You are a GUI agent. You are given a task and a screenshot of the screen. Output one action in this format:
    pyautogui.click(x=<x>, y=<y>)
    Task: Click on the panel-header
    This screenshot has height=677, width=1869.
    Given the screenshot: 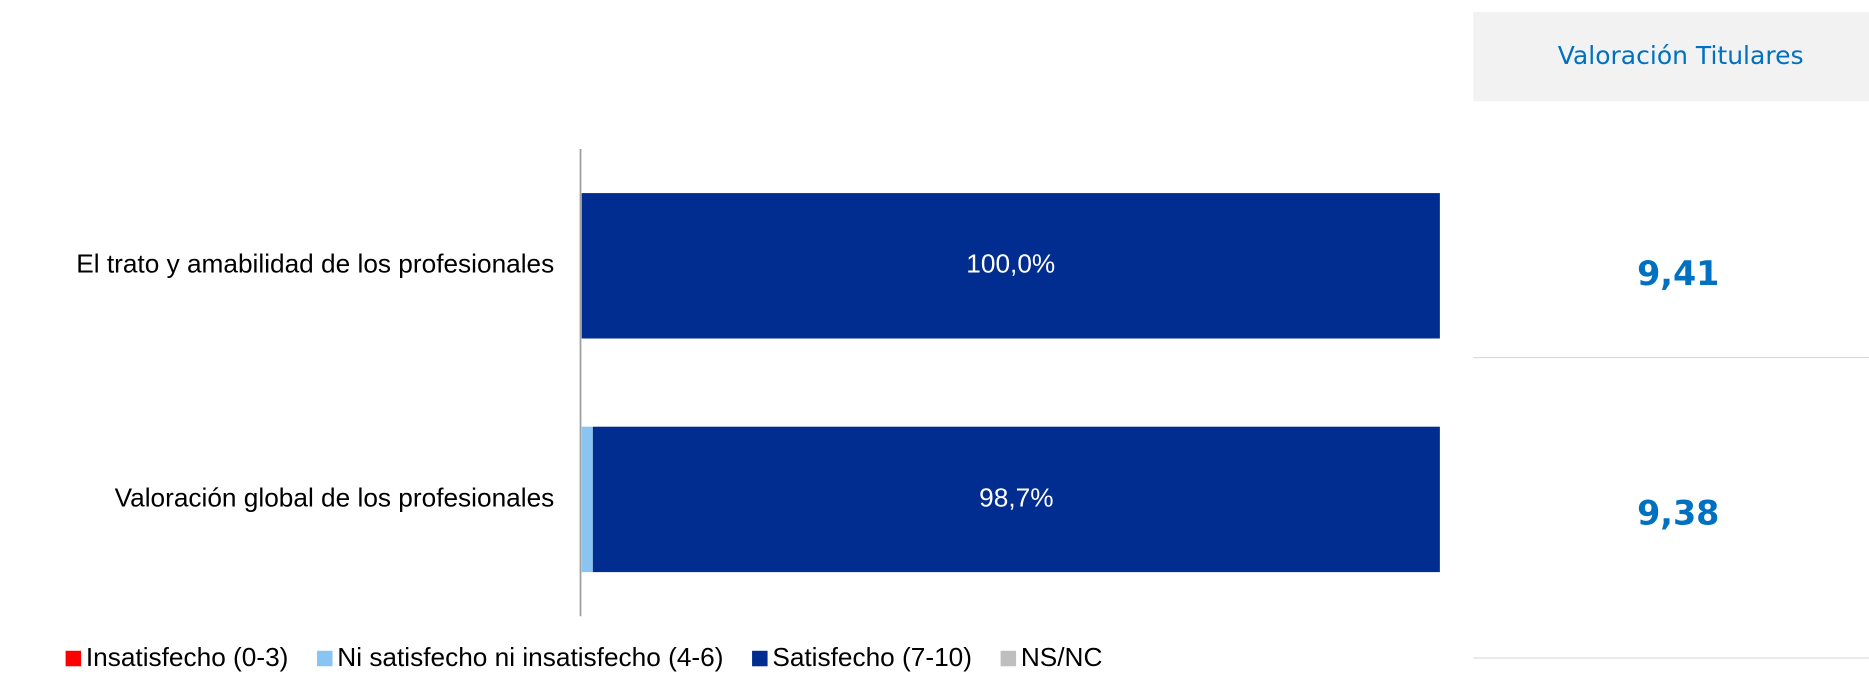 What is the action you would take?
    pyautogui.click(x=1671, y=56)
    